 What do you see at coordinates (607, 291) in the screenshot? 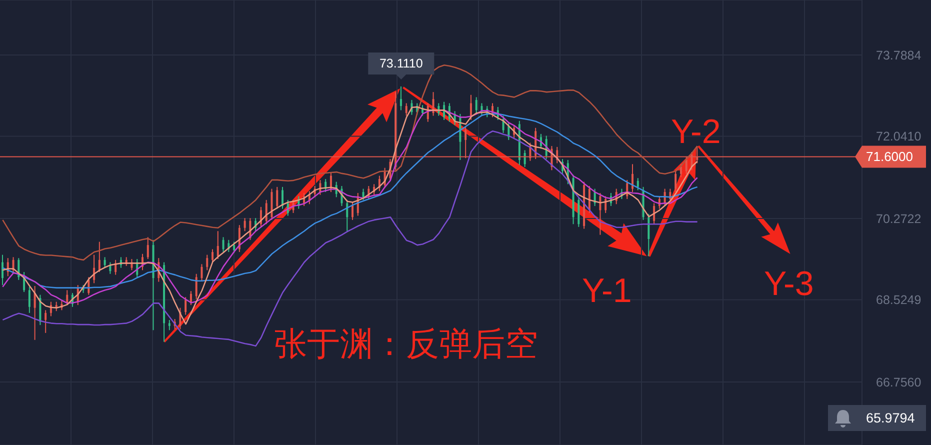
I see `annotation: Y-1` at bounding box center [607, 291].